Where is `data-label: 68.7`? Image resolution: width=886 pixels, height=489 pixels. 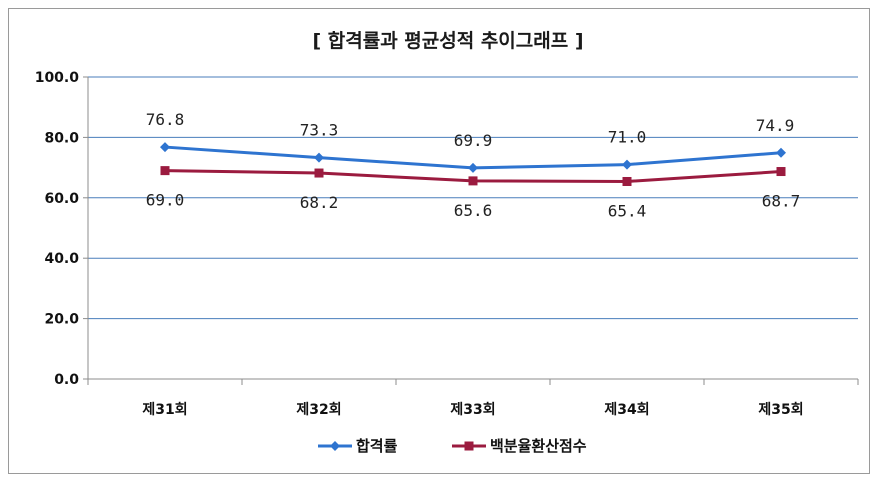 data-label: 68.7 is located at coordinates (781, 201).